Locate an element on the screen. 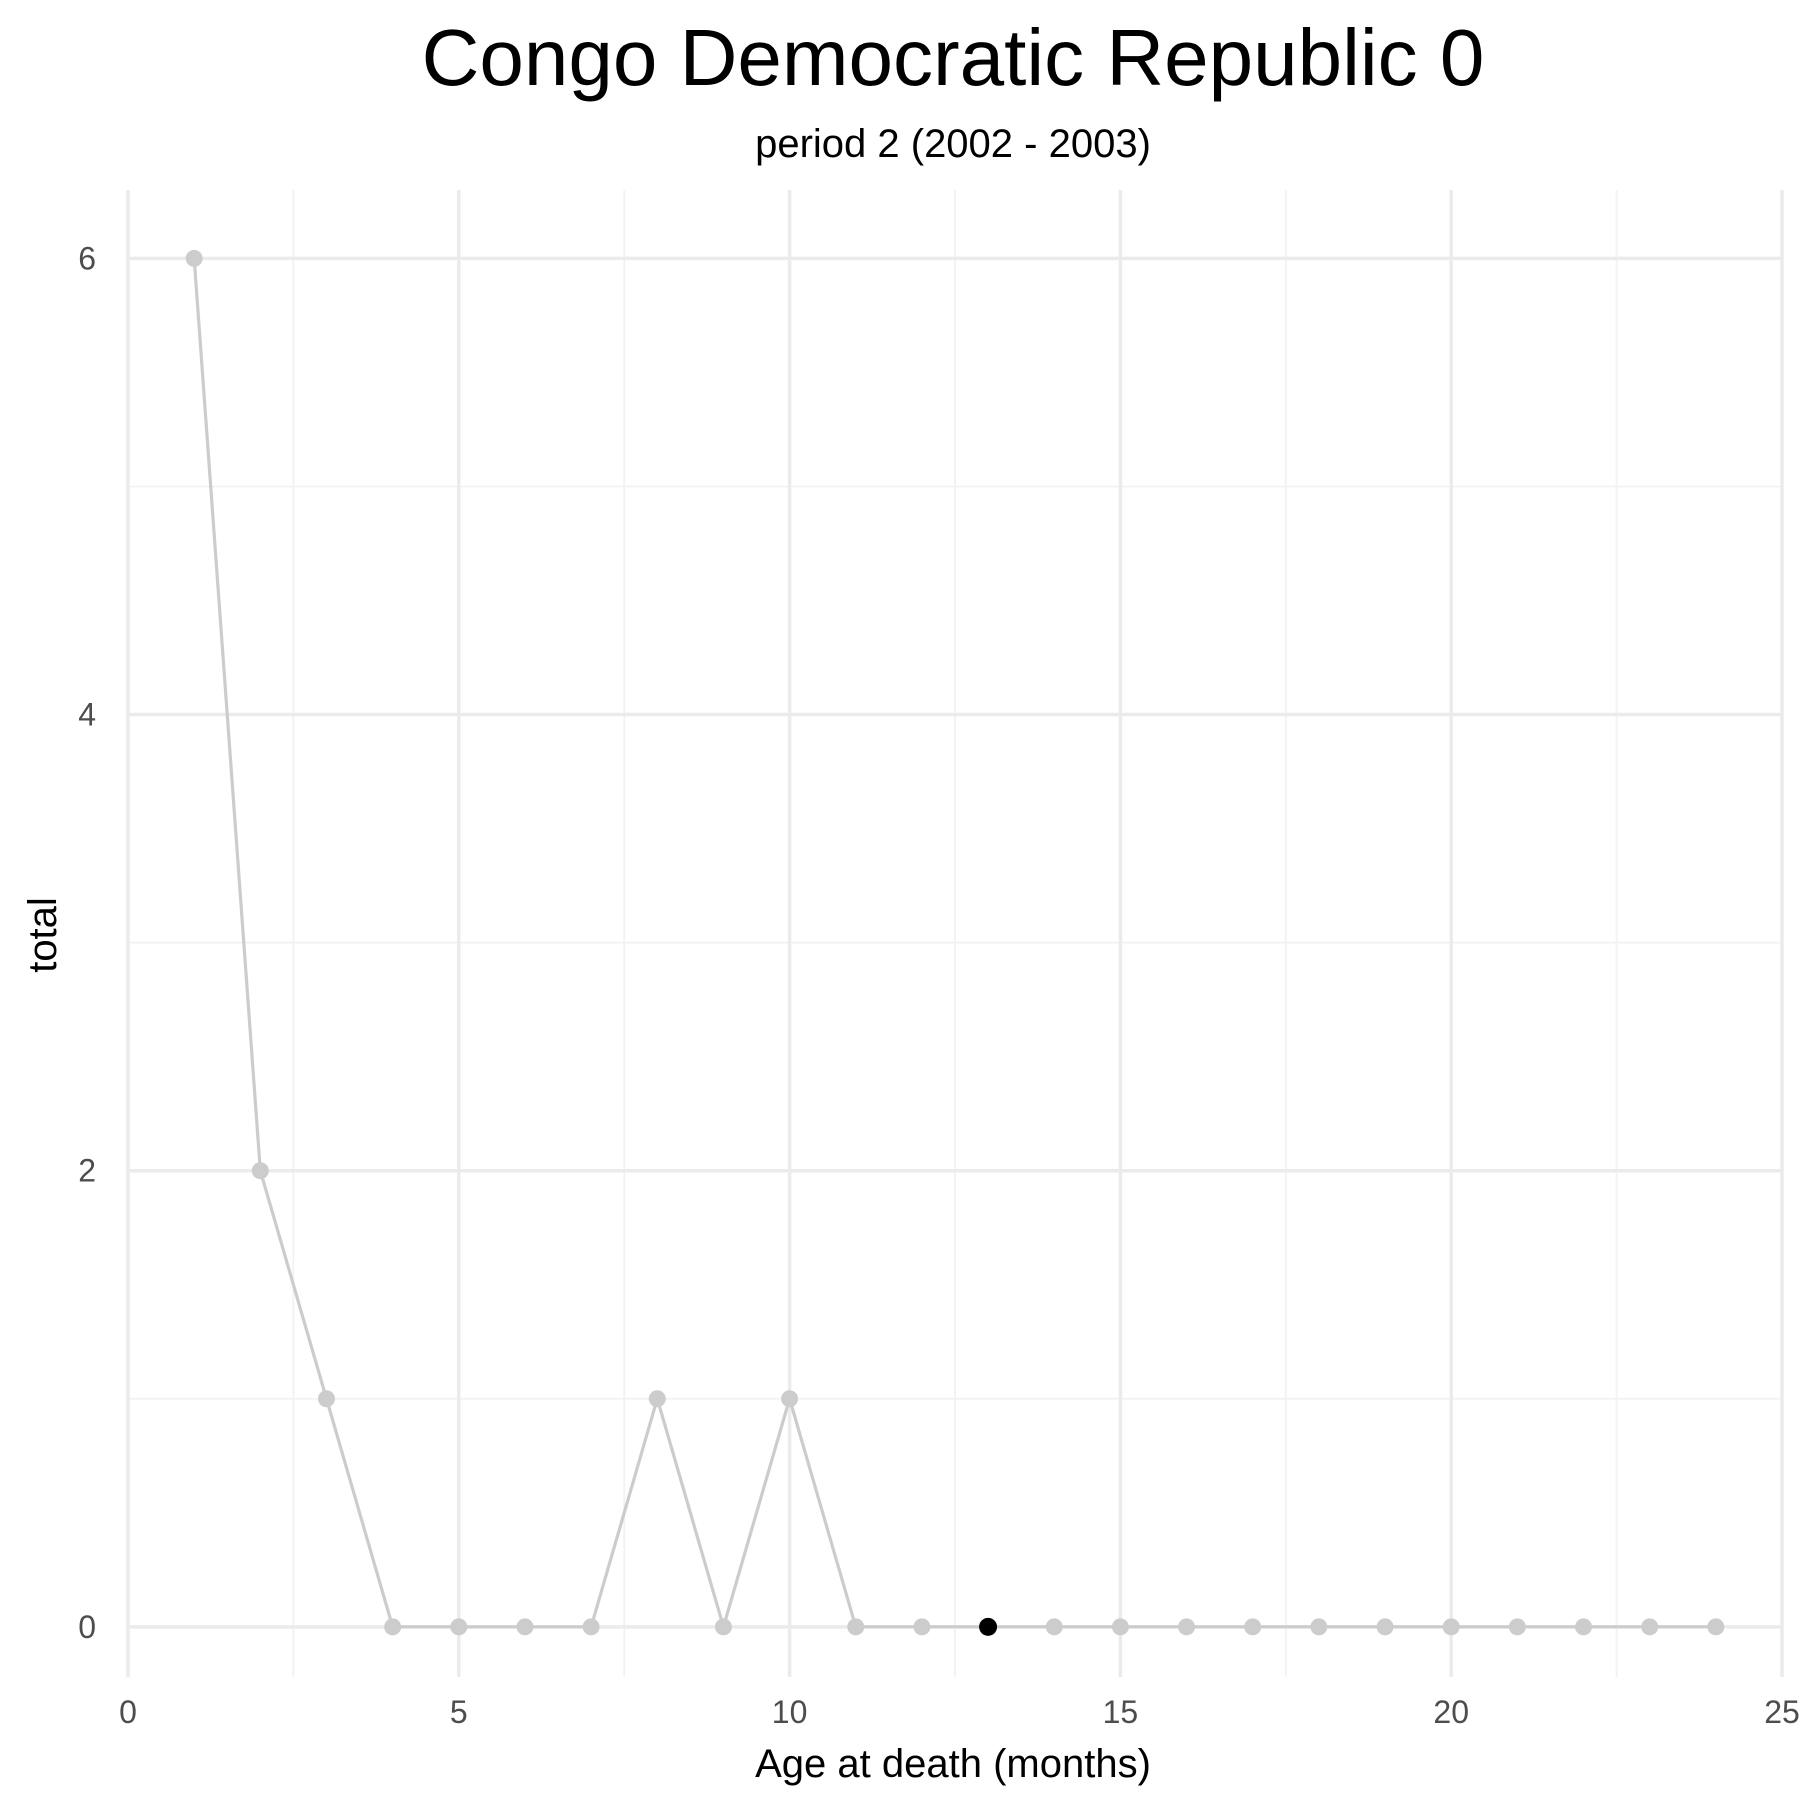 Image resolution: width=1800 pixels, height=1800 pixels. chart-subtitle: period 2 (2002 - 2003) is located at coordinates (953, 144).